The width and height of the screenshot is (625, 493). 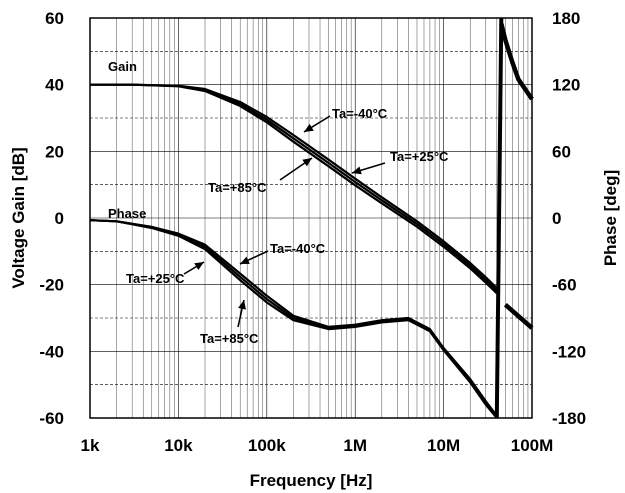 I want to click on annotation-arrows, so click(x=284, y=221).